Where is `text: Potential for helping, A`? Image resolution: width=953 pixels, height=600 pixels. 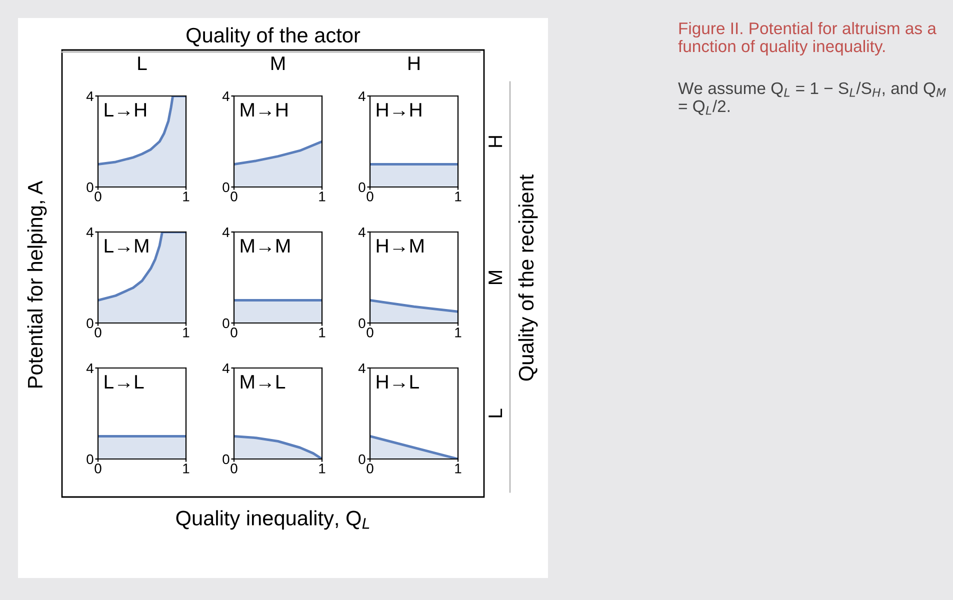
text: Potential for helping, A is located at coordinates (37, 284).